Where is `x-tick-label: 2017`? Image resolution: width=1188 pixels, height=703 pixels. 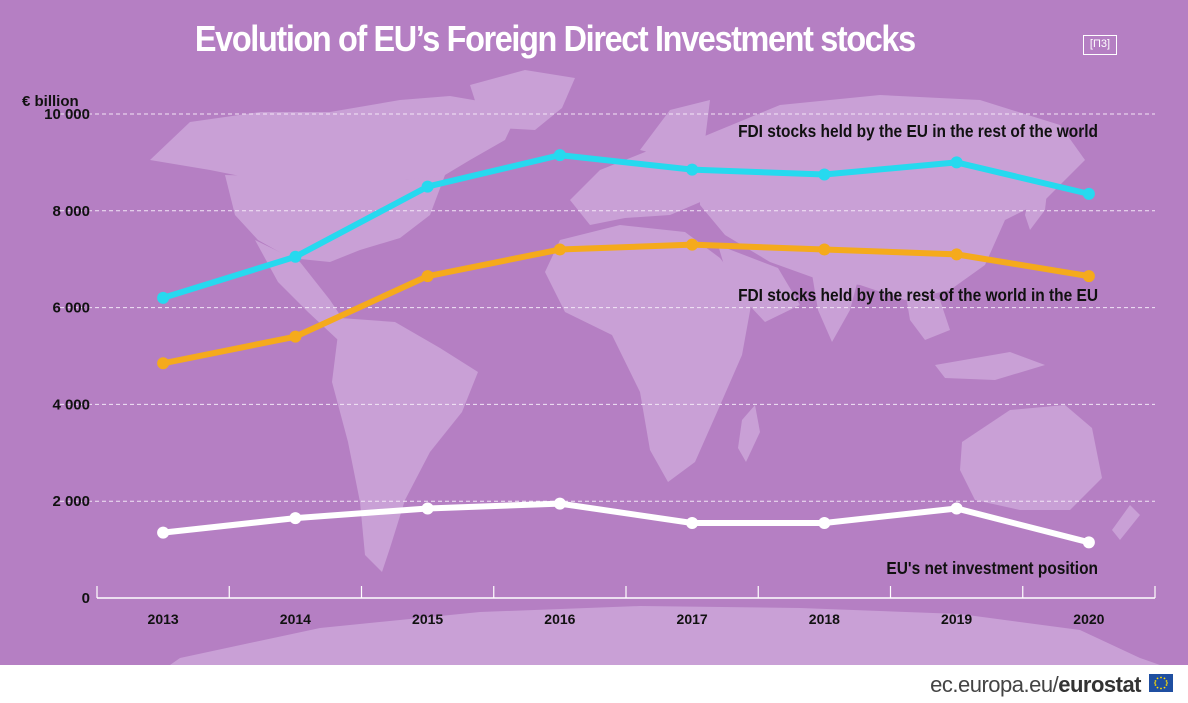 x-tick-label: 2017 is located at coordinates (692, 619).